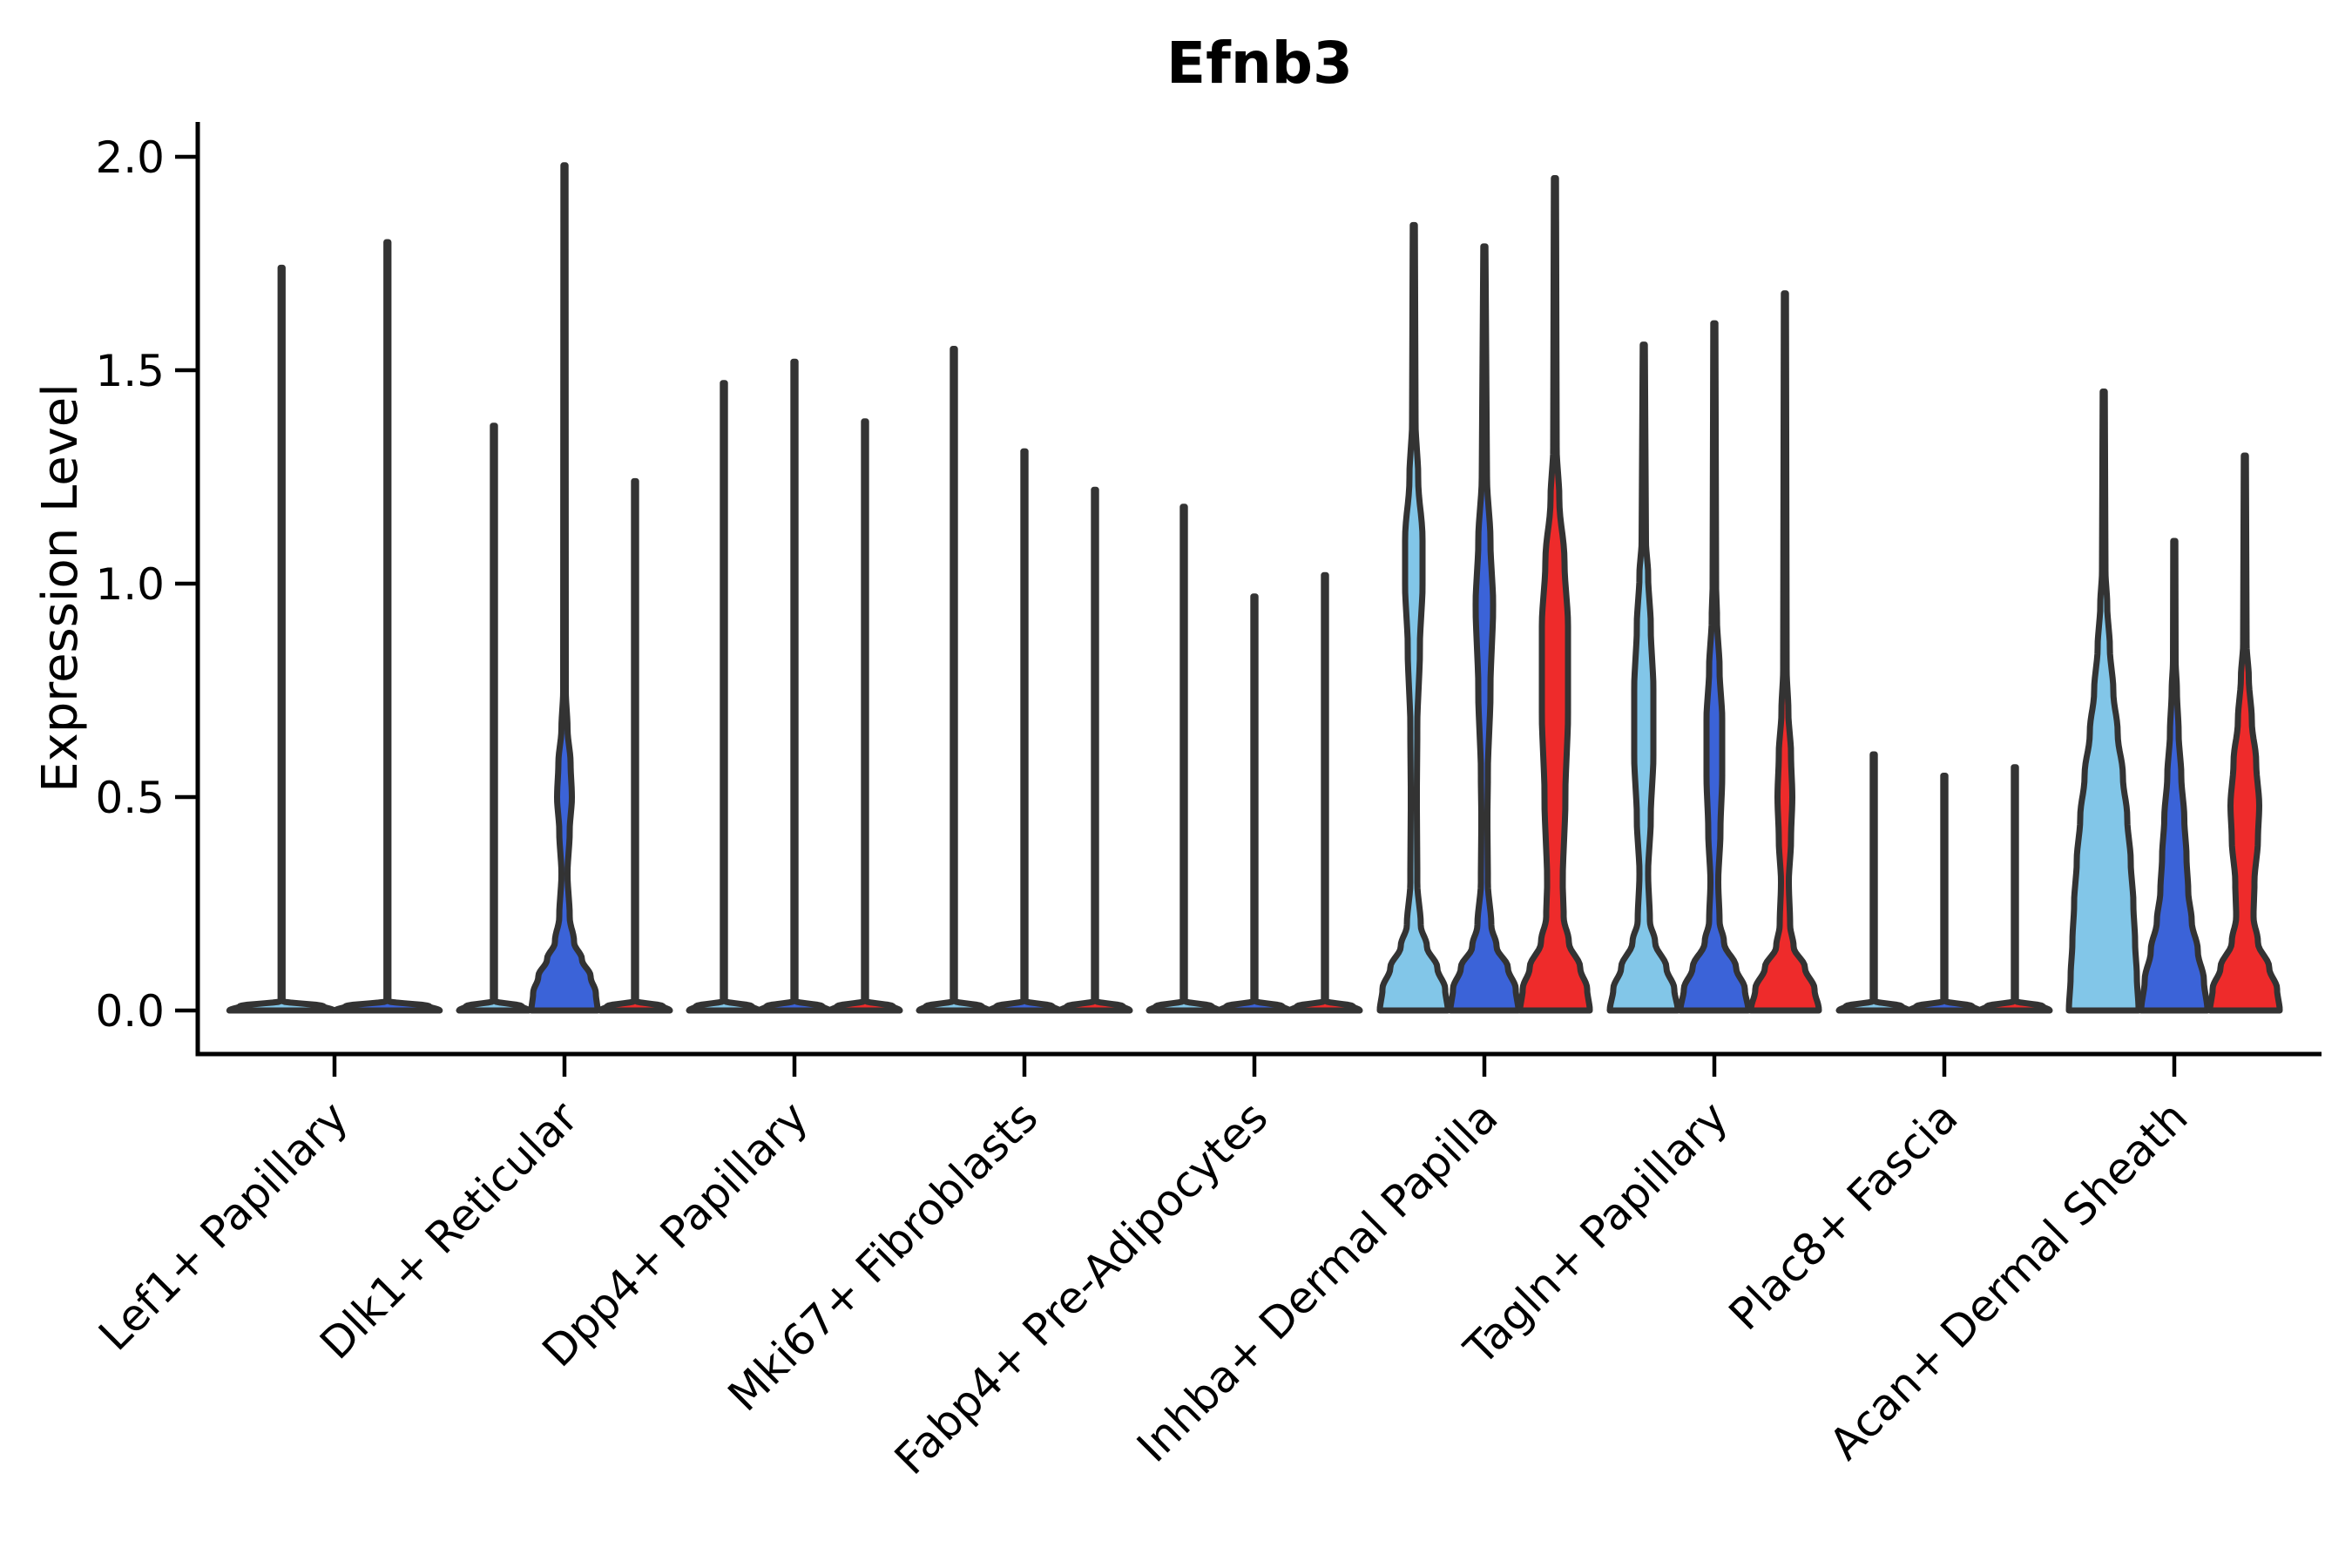 This screenshot has width=2352, height=1568. Describe the element at coordinates (1260, 64) in the screenshot. I see `chart-title: Efnb3` at that location.